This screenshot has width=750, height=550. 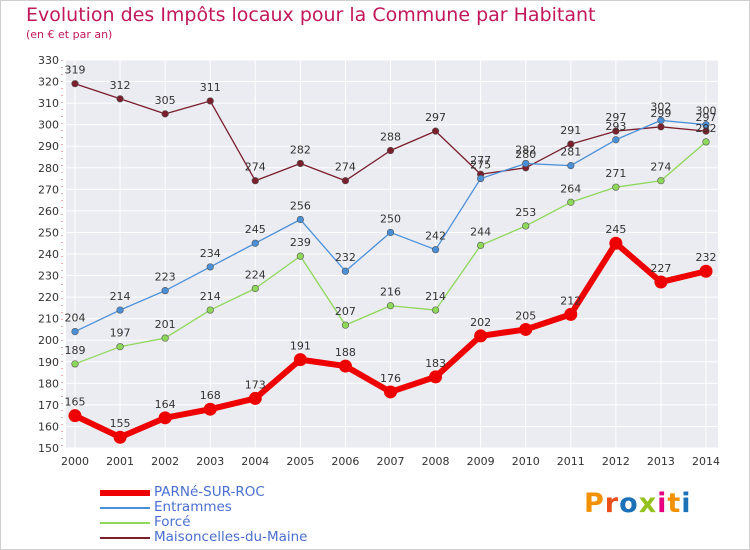 What do you see at coordinates (125, 538) in the screenshot?
I see `legend-swatch-maisoncelles` at bounding box center [125, 538].